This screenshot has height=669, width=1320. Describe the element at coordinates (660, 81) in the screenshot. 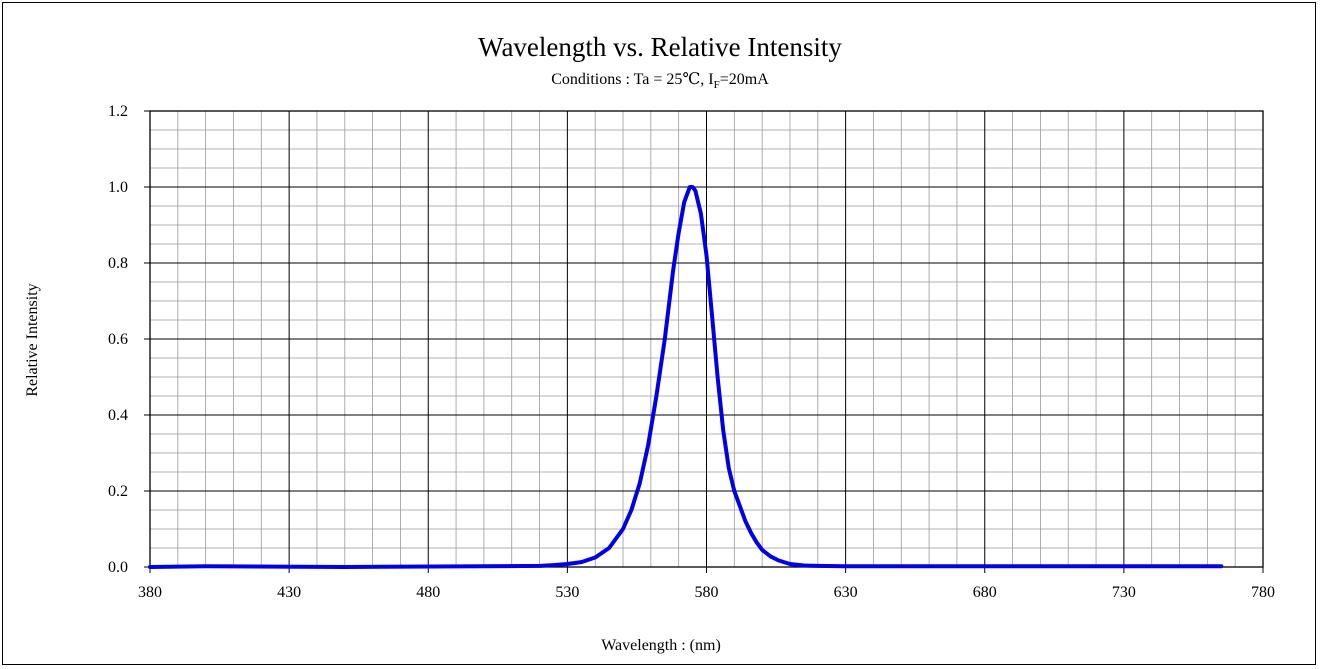

I see `chart-subtitle: Conditions : Ta = 25℃, IF=20mA` at that location.